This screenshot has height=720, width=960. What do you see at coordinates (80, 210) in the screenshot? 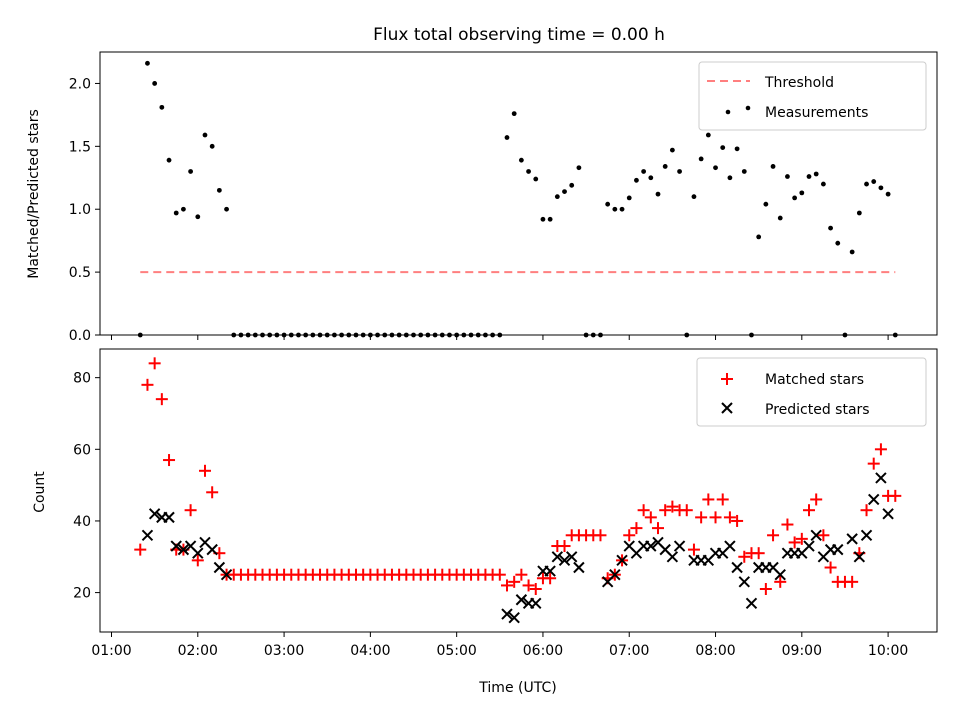
I see `y-tick-label: 1.0` at bounding box center [80, 210].